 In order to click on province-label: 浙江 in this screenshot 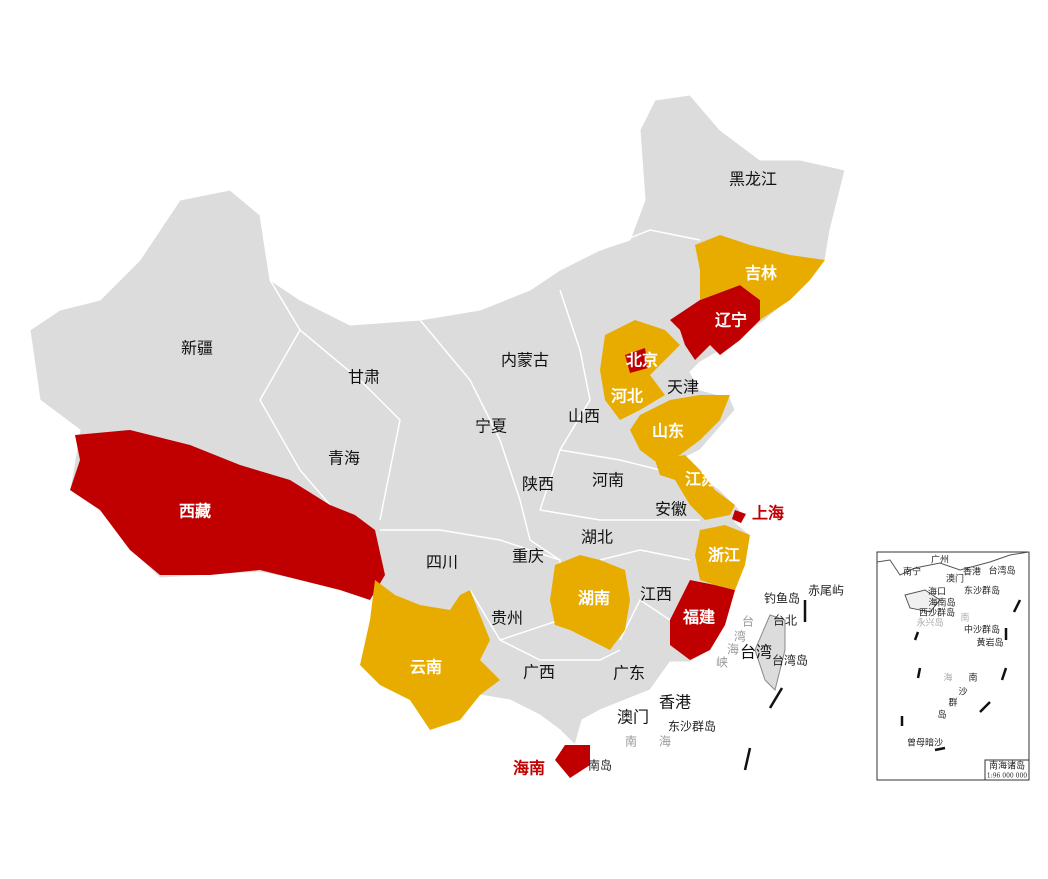, I will do `click(724, 555)`.